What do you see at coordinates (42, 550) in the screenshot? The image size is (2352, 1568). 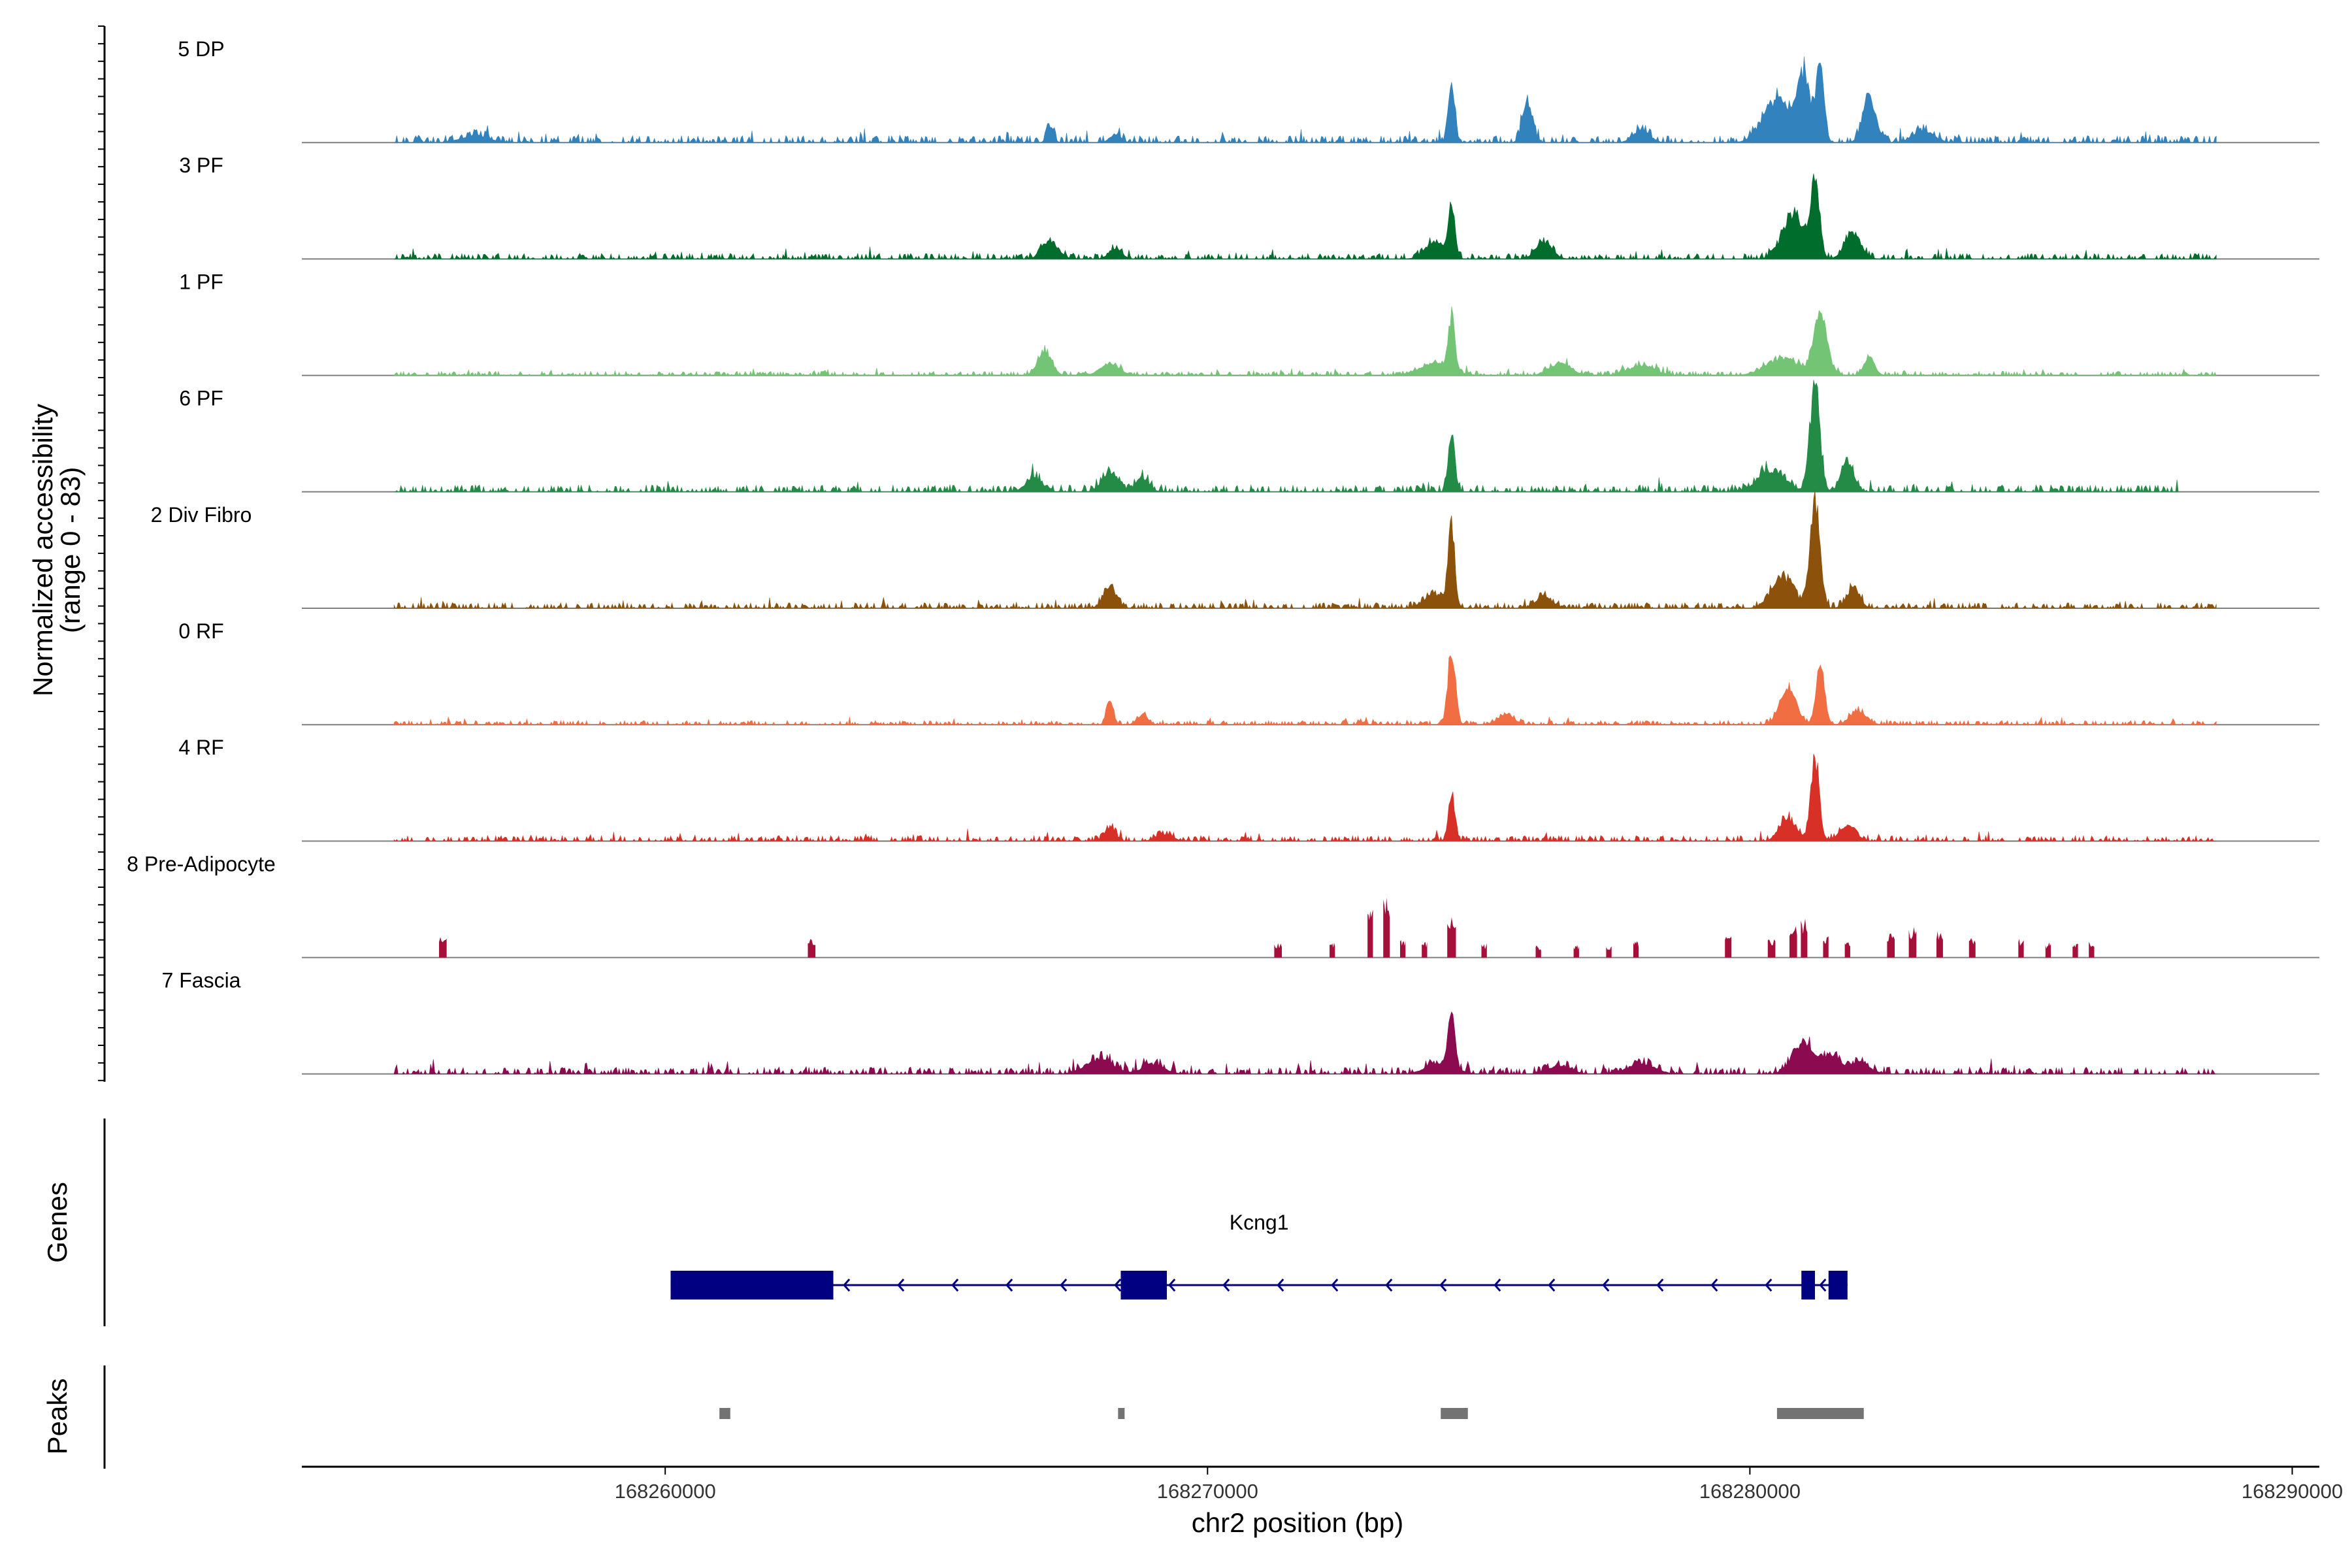 I see `y-axis-title: Normalized accessibility` at bounding box center [42, 550].